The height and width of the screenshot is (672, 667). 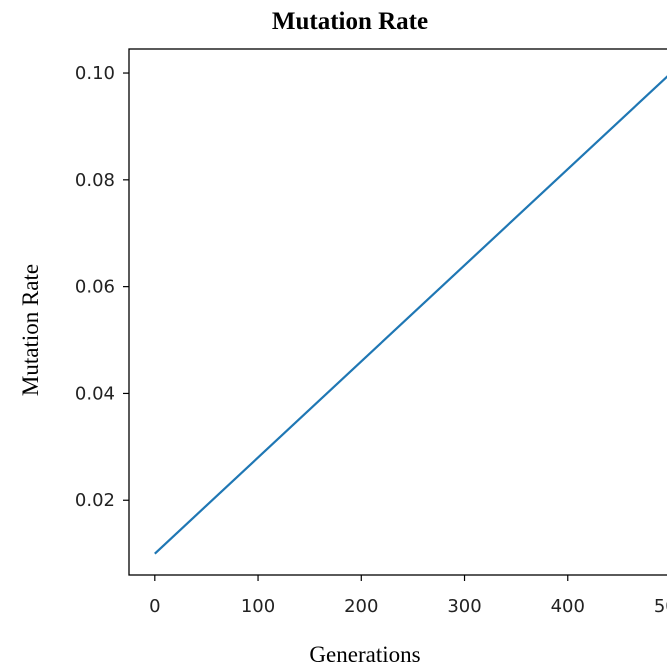 What do you see at coordinates (258, 606) in the screenshot?
I see `x-tick-label: 100` at bounding box center [258, 606].